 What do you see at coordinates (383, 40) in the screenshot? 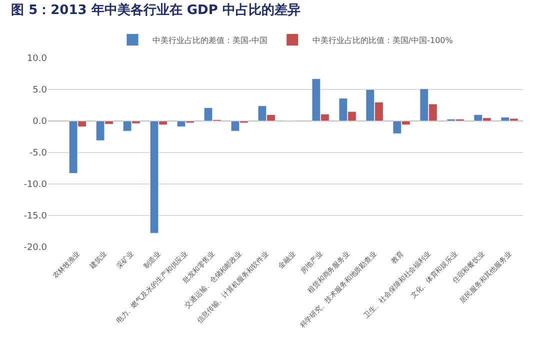
I see `legend-label: 中美行业占比的比值：美国/中国-100%` at bounding box center [383, 40].